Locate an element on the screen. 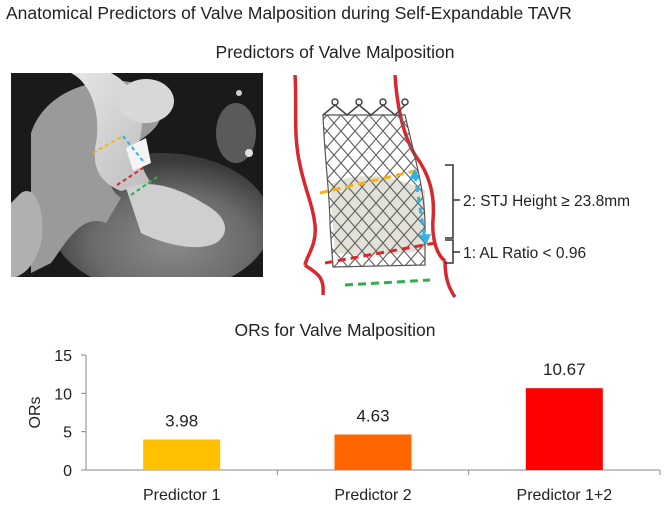  x-tick-label: Predictor 2 is located at coordinates (372, 495).